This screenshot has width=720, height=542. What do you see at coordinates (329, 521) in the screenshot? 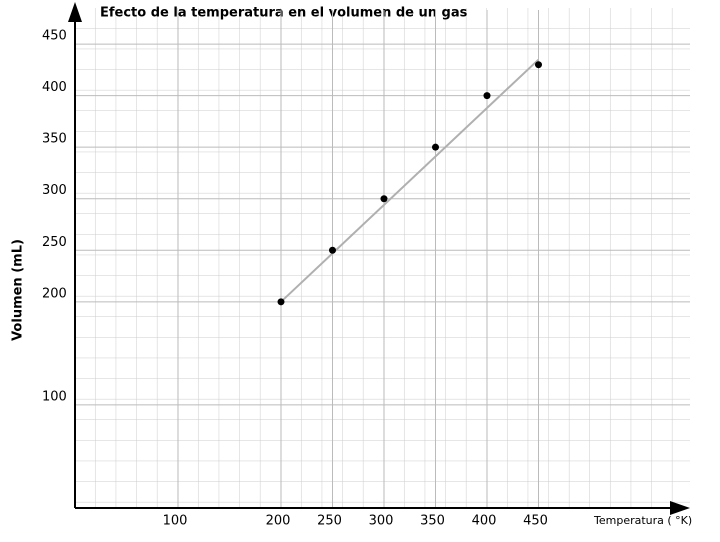
I see `x-tick-label: 250` at bounding box center [329, 521].